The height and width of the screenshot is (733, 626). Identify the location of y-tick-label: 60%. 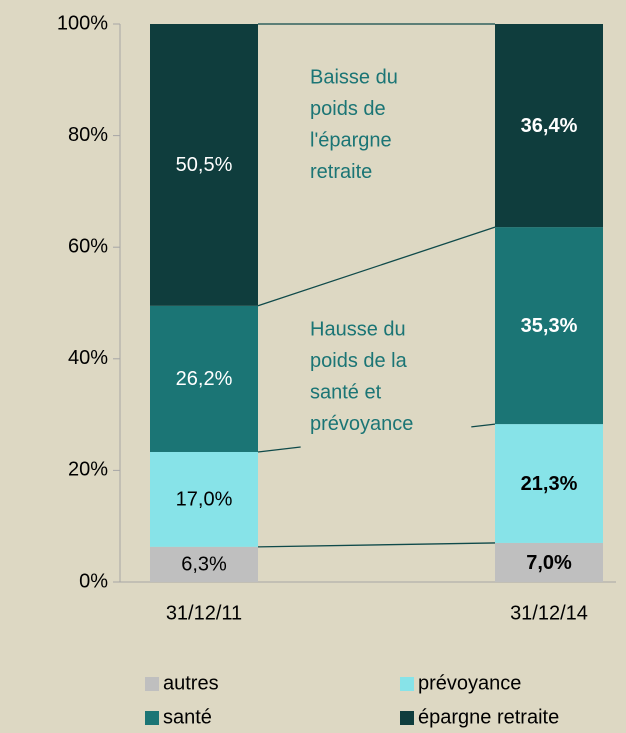
(88, 246).